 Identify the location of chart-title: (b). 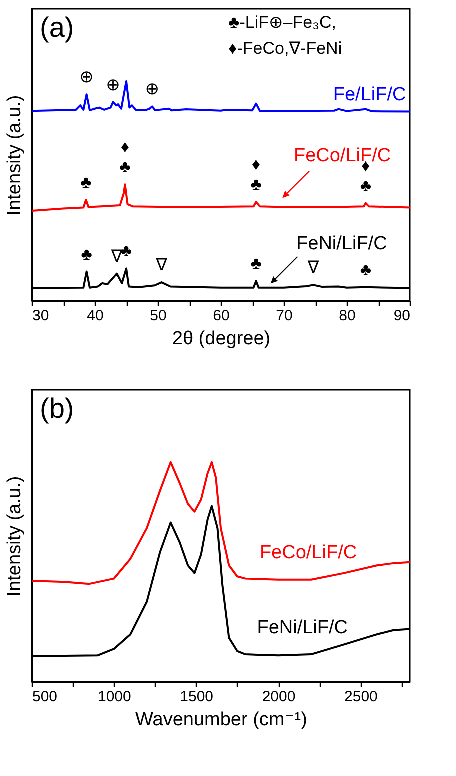
(57, 408).